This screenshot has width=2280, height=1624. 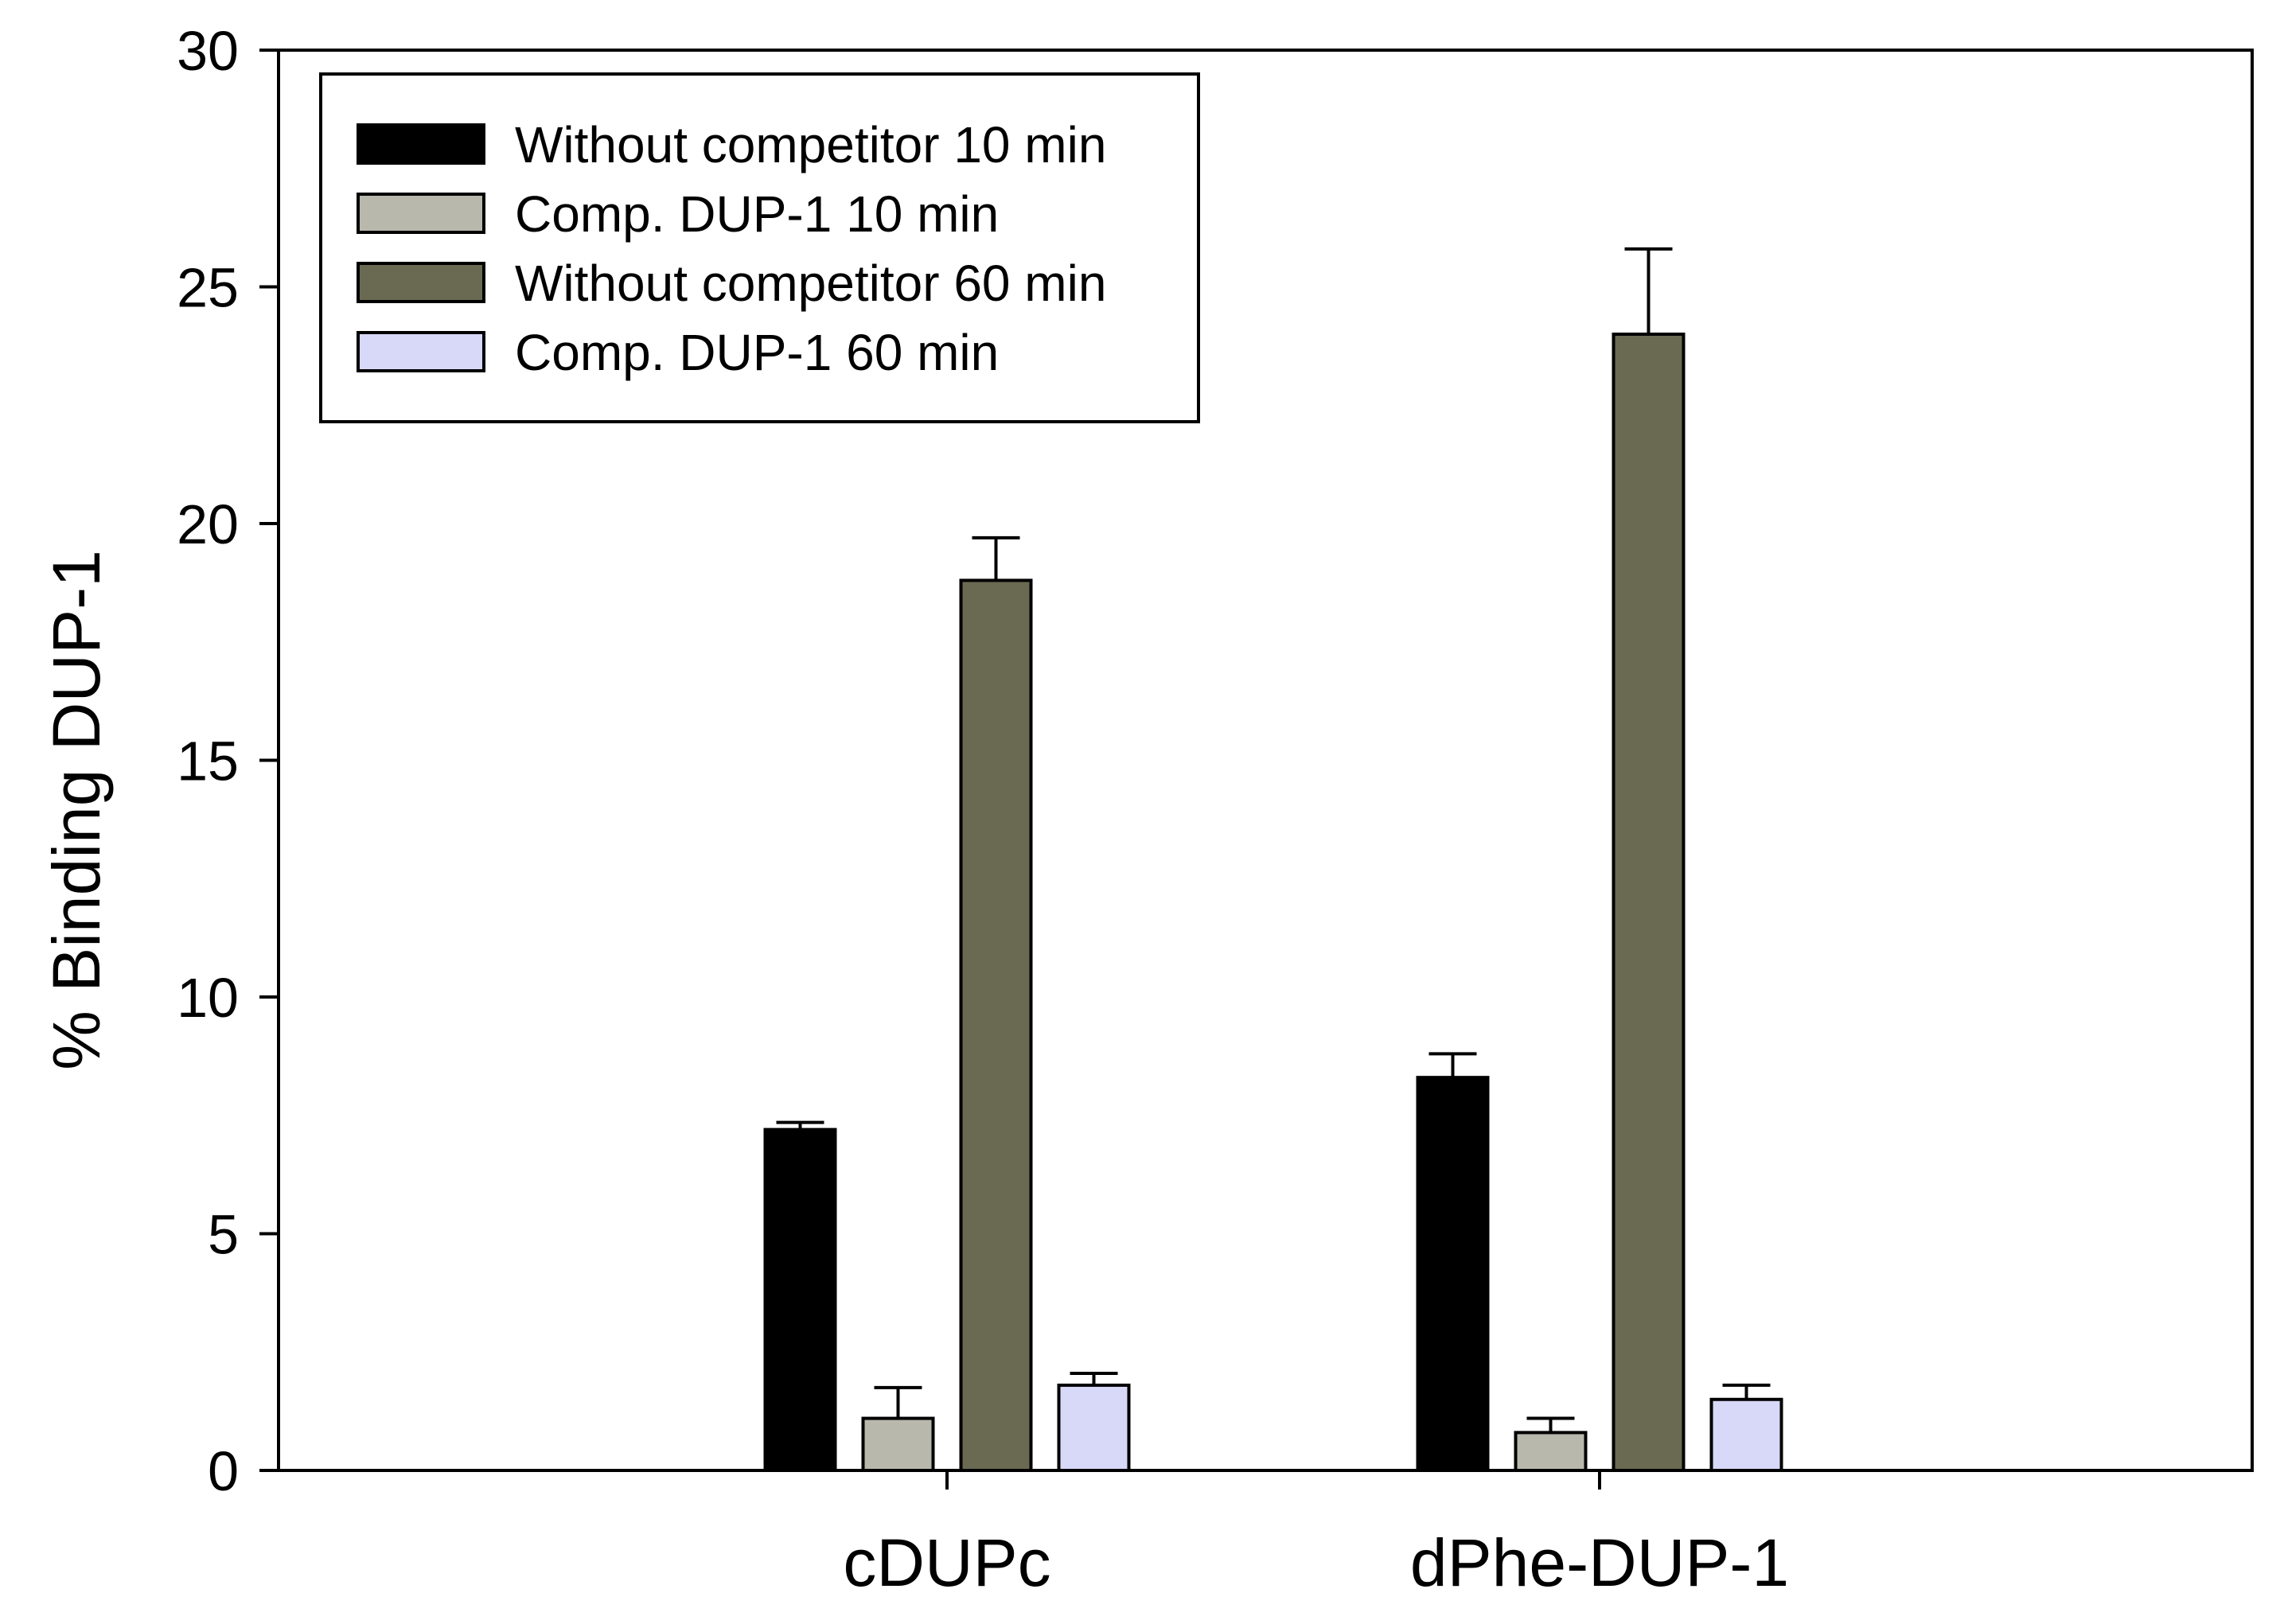 I want to click on y-axis: 0 5 10 15 20 25 30, so click(x=228, y=761).